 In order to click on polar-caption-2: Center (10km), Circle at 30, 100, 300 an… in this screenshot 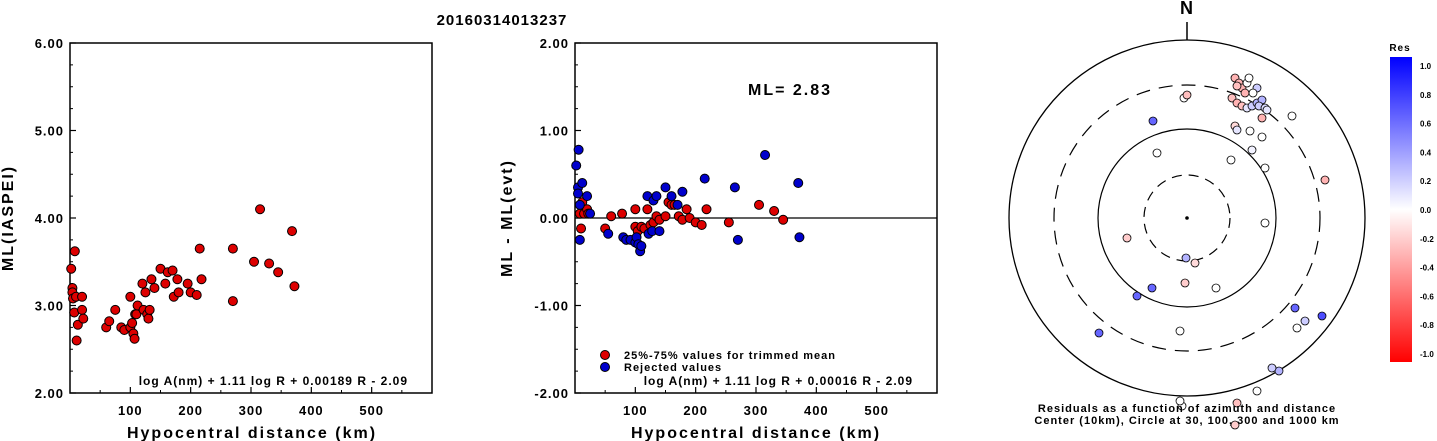, I will do `click(1186, 421)`.